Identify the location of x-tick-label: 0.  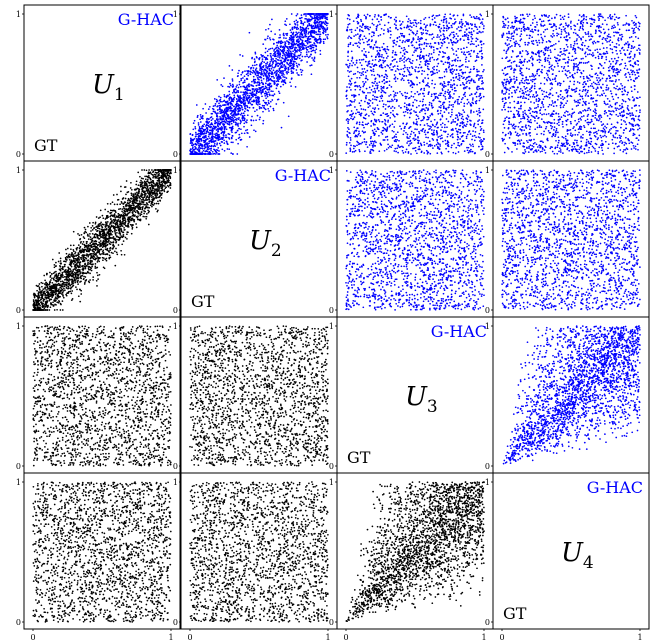
(189, 637).